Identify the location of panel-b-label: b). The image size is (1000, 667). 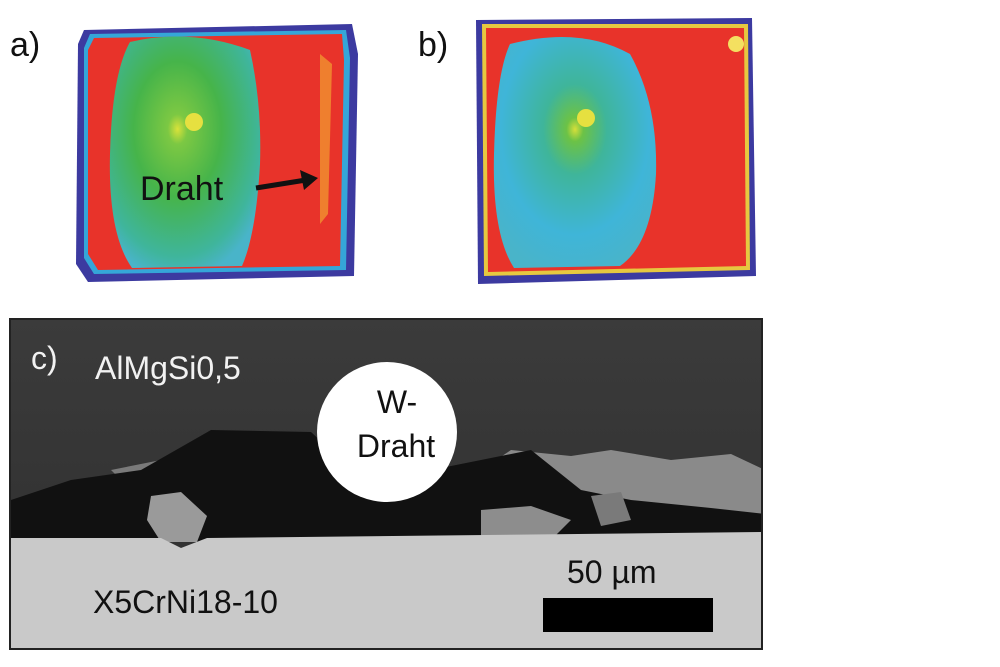
(433, 45).